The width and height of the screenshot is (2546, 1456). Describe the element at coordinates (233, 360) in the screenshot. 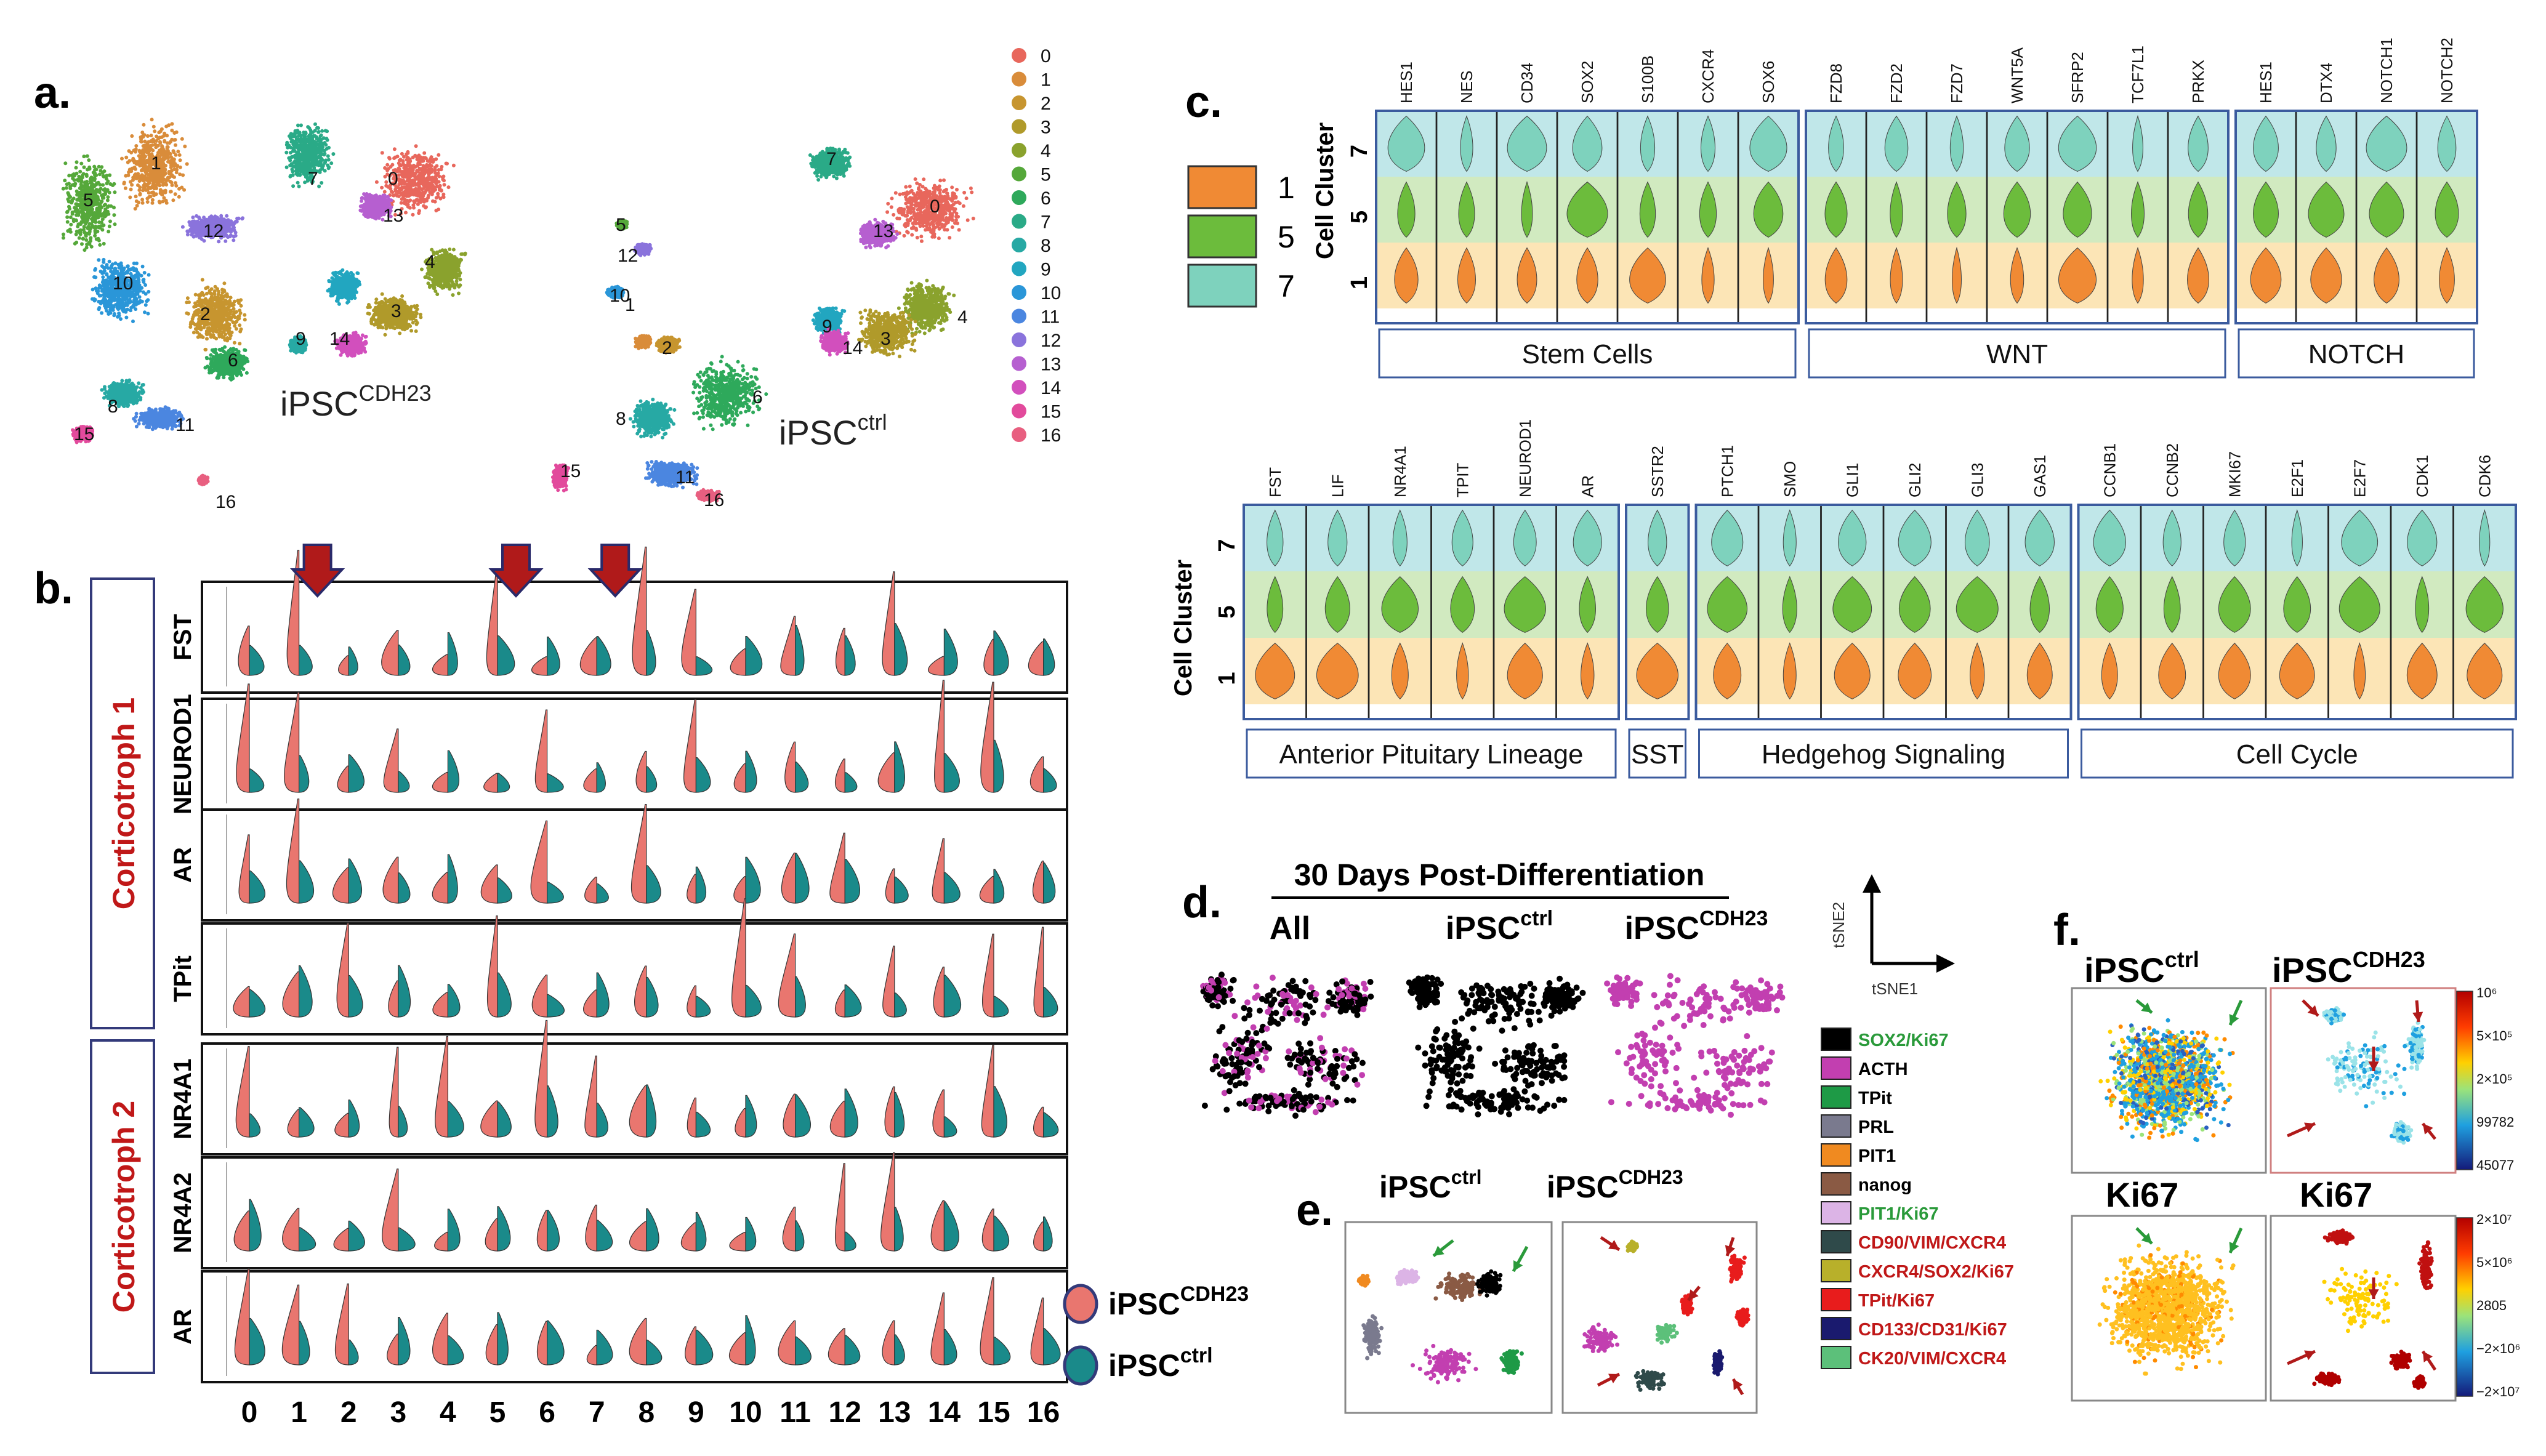

I see `umap-cdh23-cluster-label: 6` at that location.